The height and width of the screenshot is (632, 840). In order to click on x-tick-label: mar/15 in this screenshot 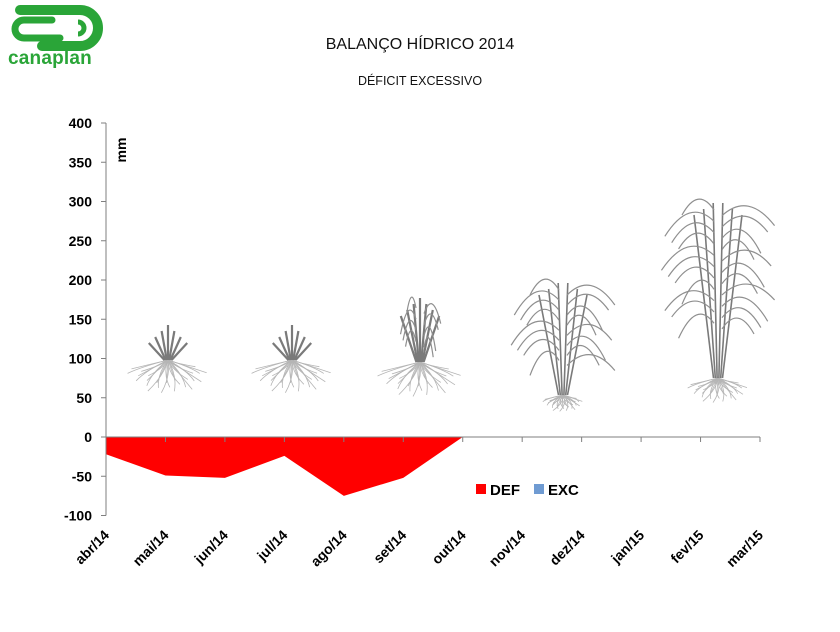, I will do `click(744, 548)`.